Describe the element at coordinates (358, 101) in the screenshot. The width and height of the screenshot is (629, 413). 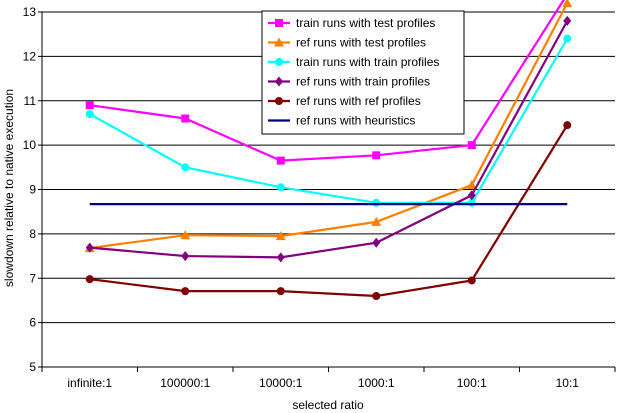
I see `legend-label: ref runs with ref profiles` at that location.